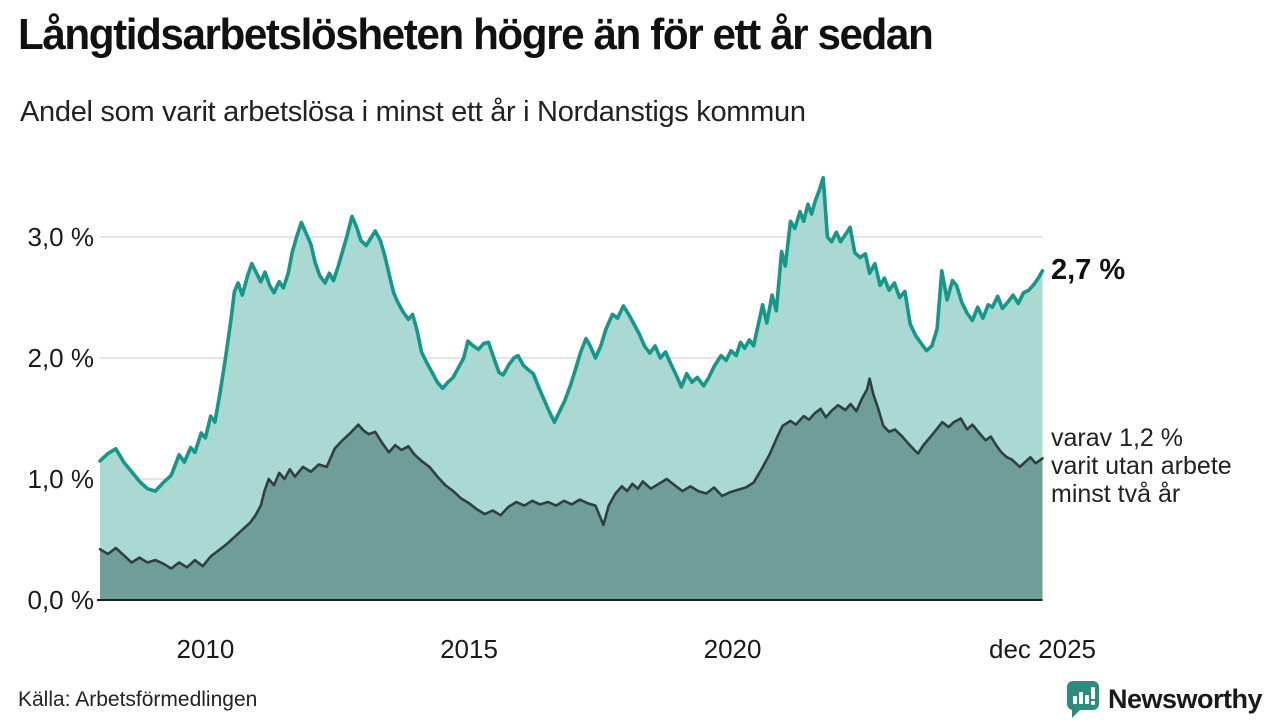 This screenshot has height=720, width=1280. I want to click on source-note: Källa: Arbetsförmedlingen, so click(138, 699).